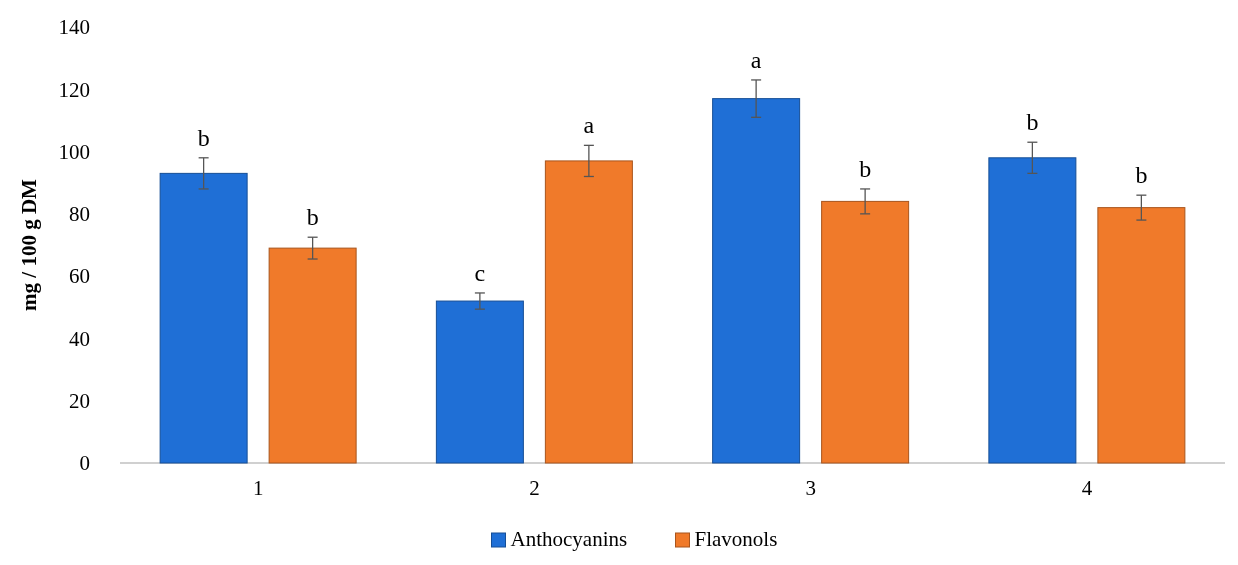 Image resolution: width=1238 pixels, height=565 pixels. What do you see at coordinates (79, 214) in the screenshot?
I see `y-tick-label: 80` at bounding box center [79, 214].